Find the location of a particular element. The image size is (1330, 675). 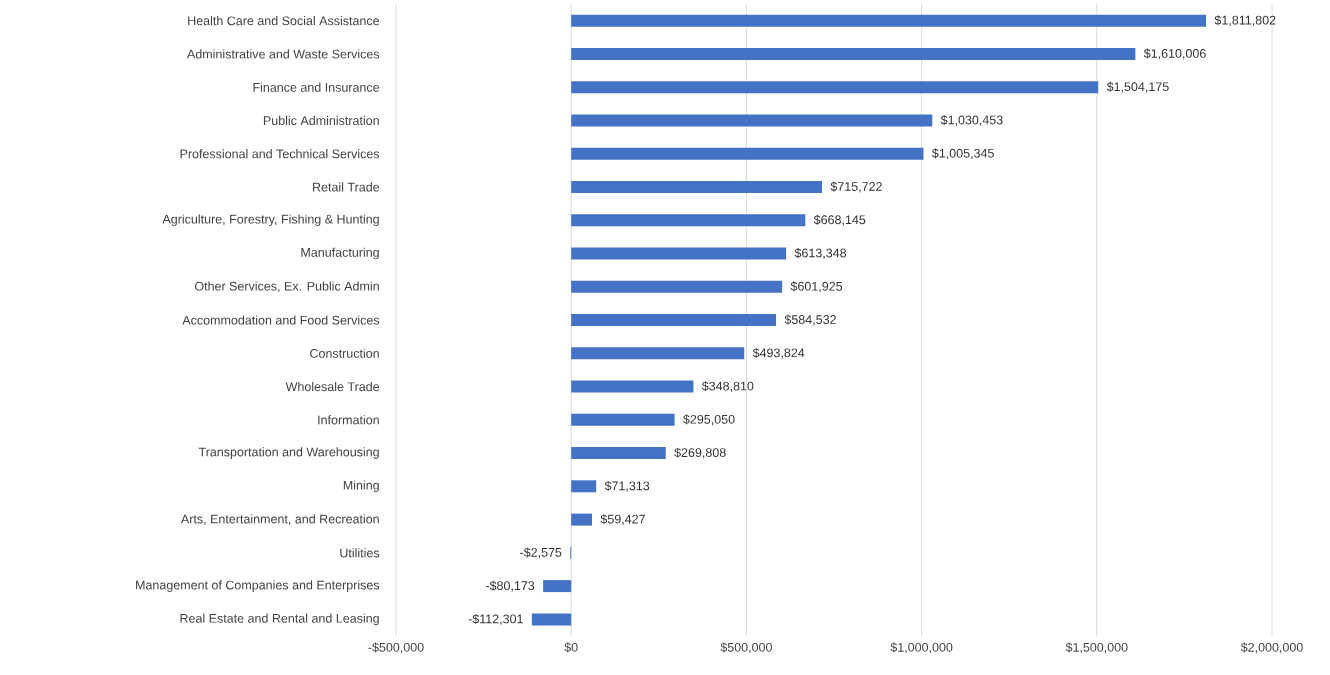

data-label: $493,824 is located at coordinates (778, 353).